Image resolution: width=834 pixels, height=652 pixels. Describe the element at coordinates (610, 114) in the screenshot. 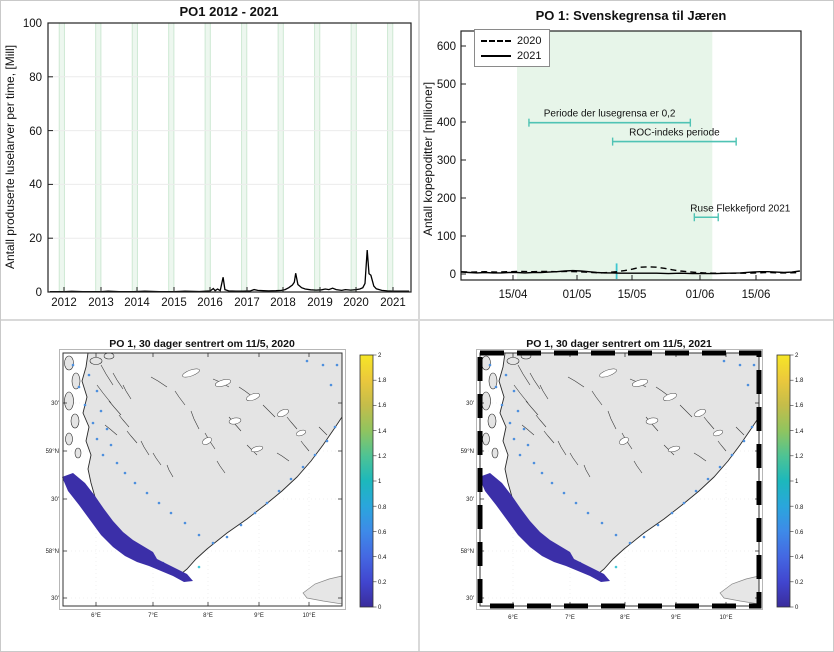

I see `annotation-lusegrensa-label: Periode der lusegrensa er 0,2` at that location.